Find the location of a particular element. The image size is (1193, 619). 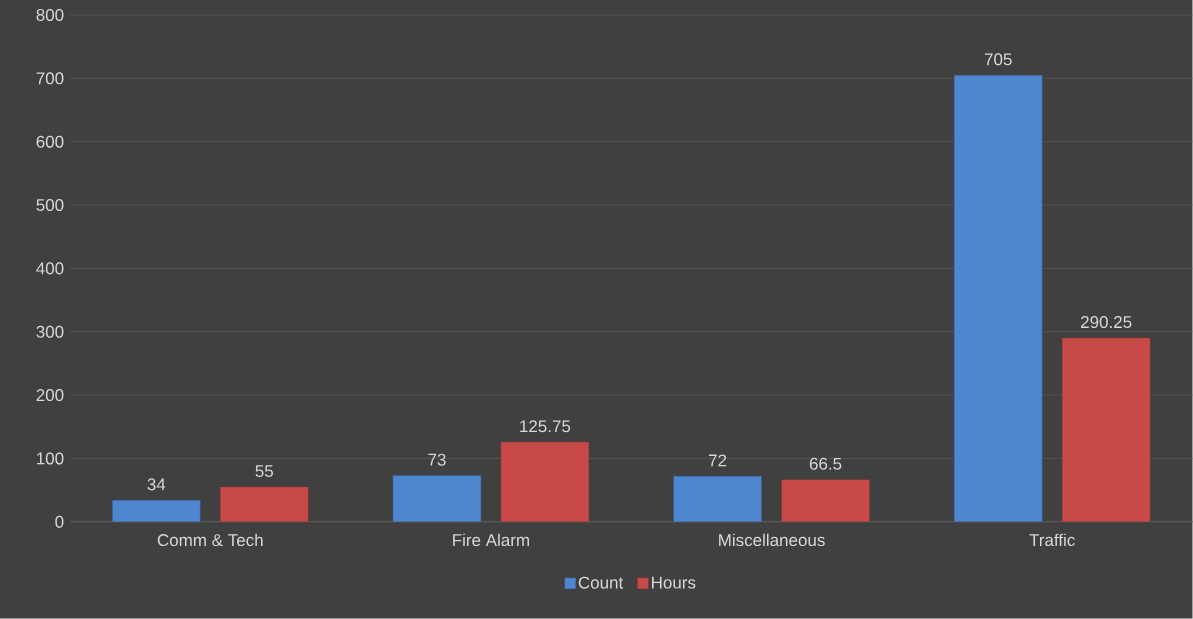

data-label: 66.5 is located at coordinates (825, 463).